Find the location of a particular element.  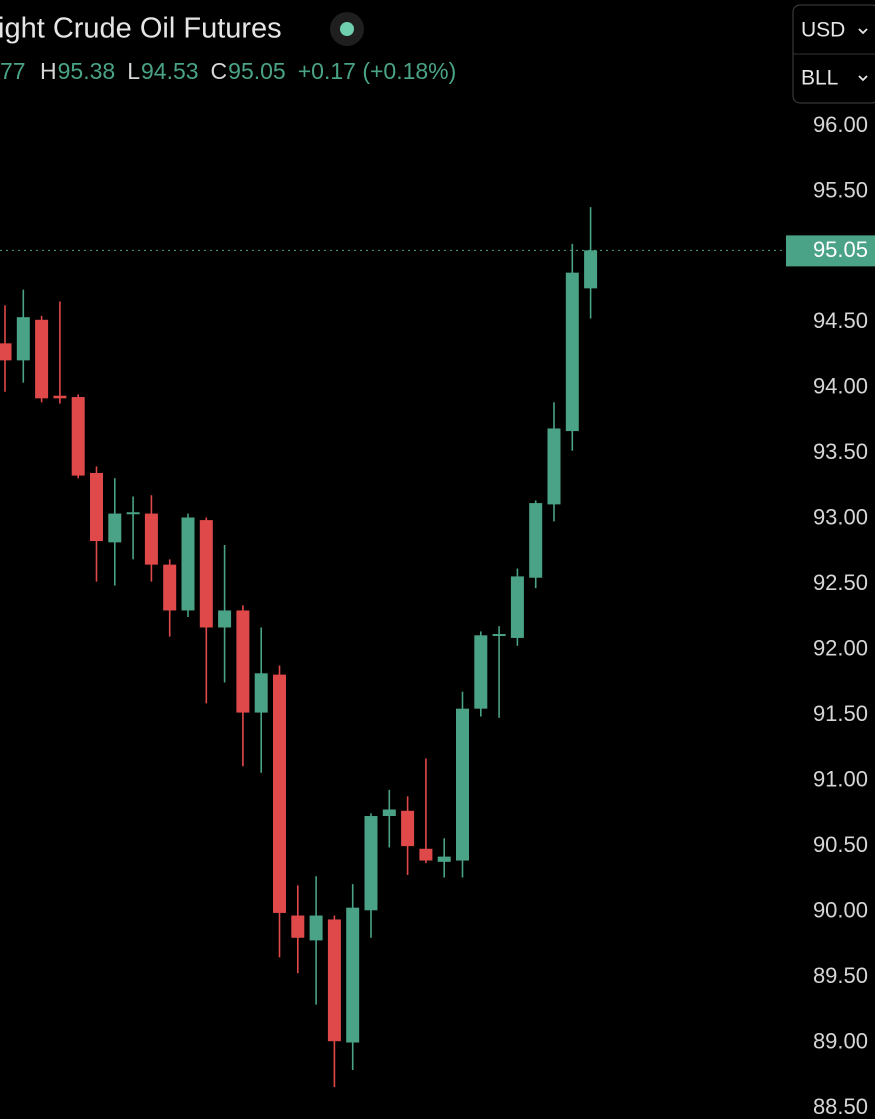

ohlc-label: H is located at coordinates (48, 71).